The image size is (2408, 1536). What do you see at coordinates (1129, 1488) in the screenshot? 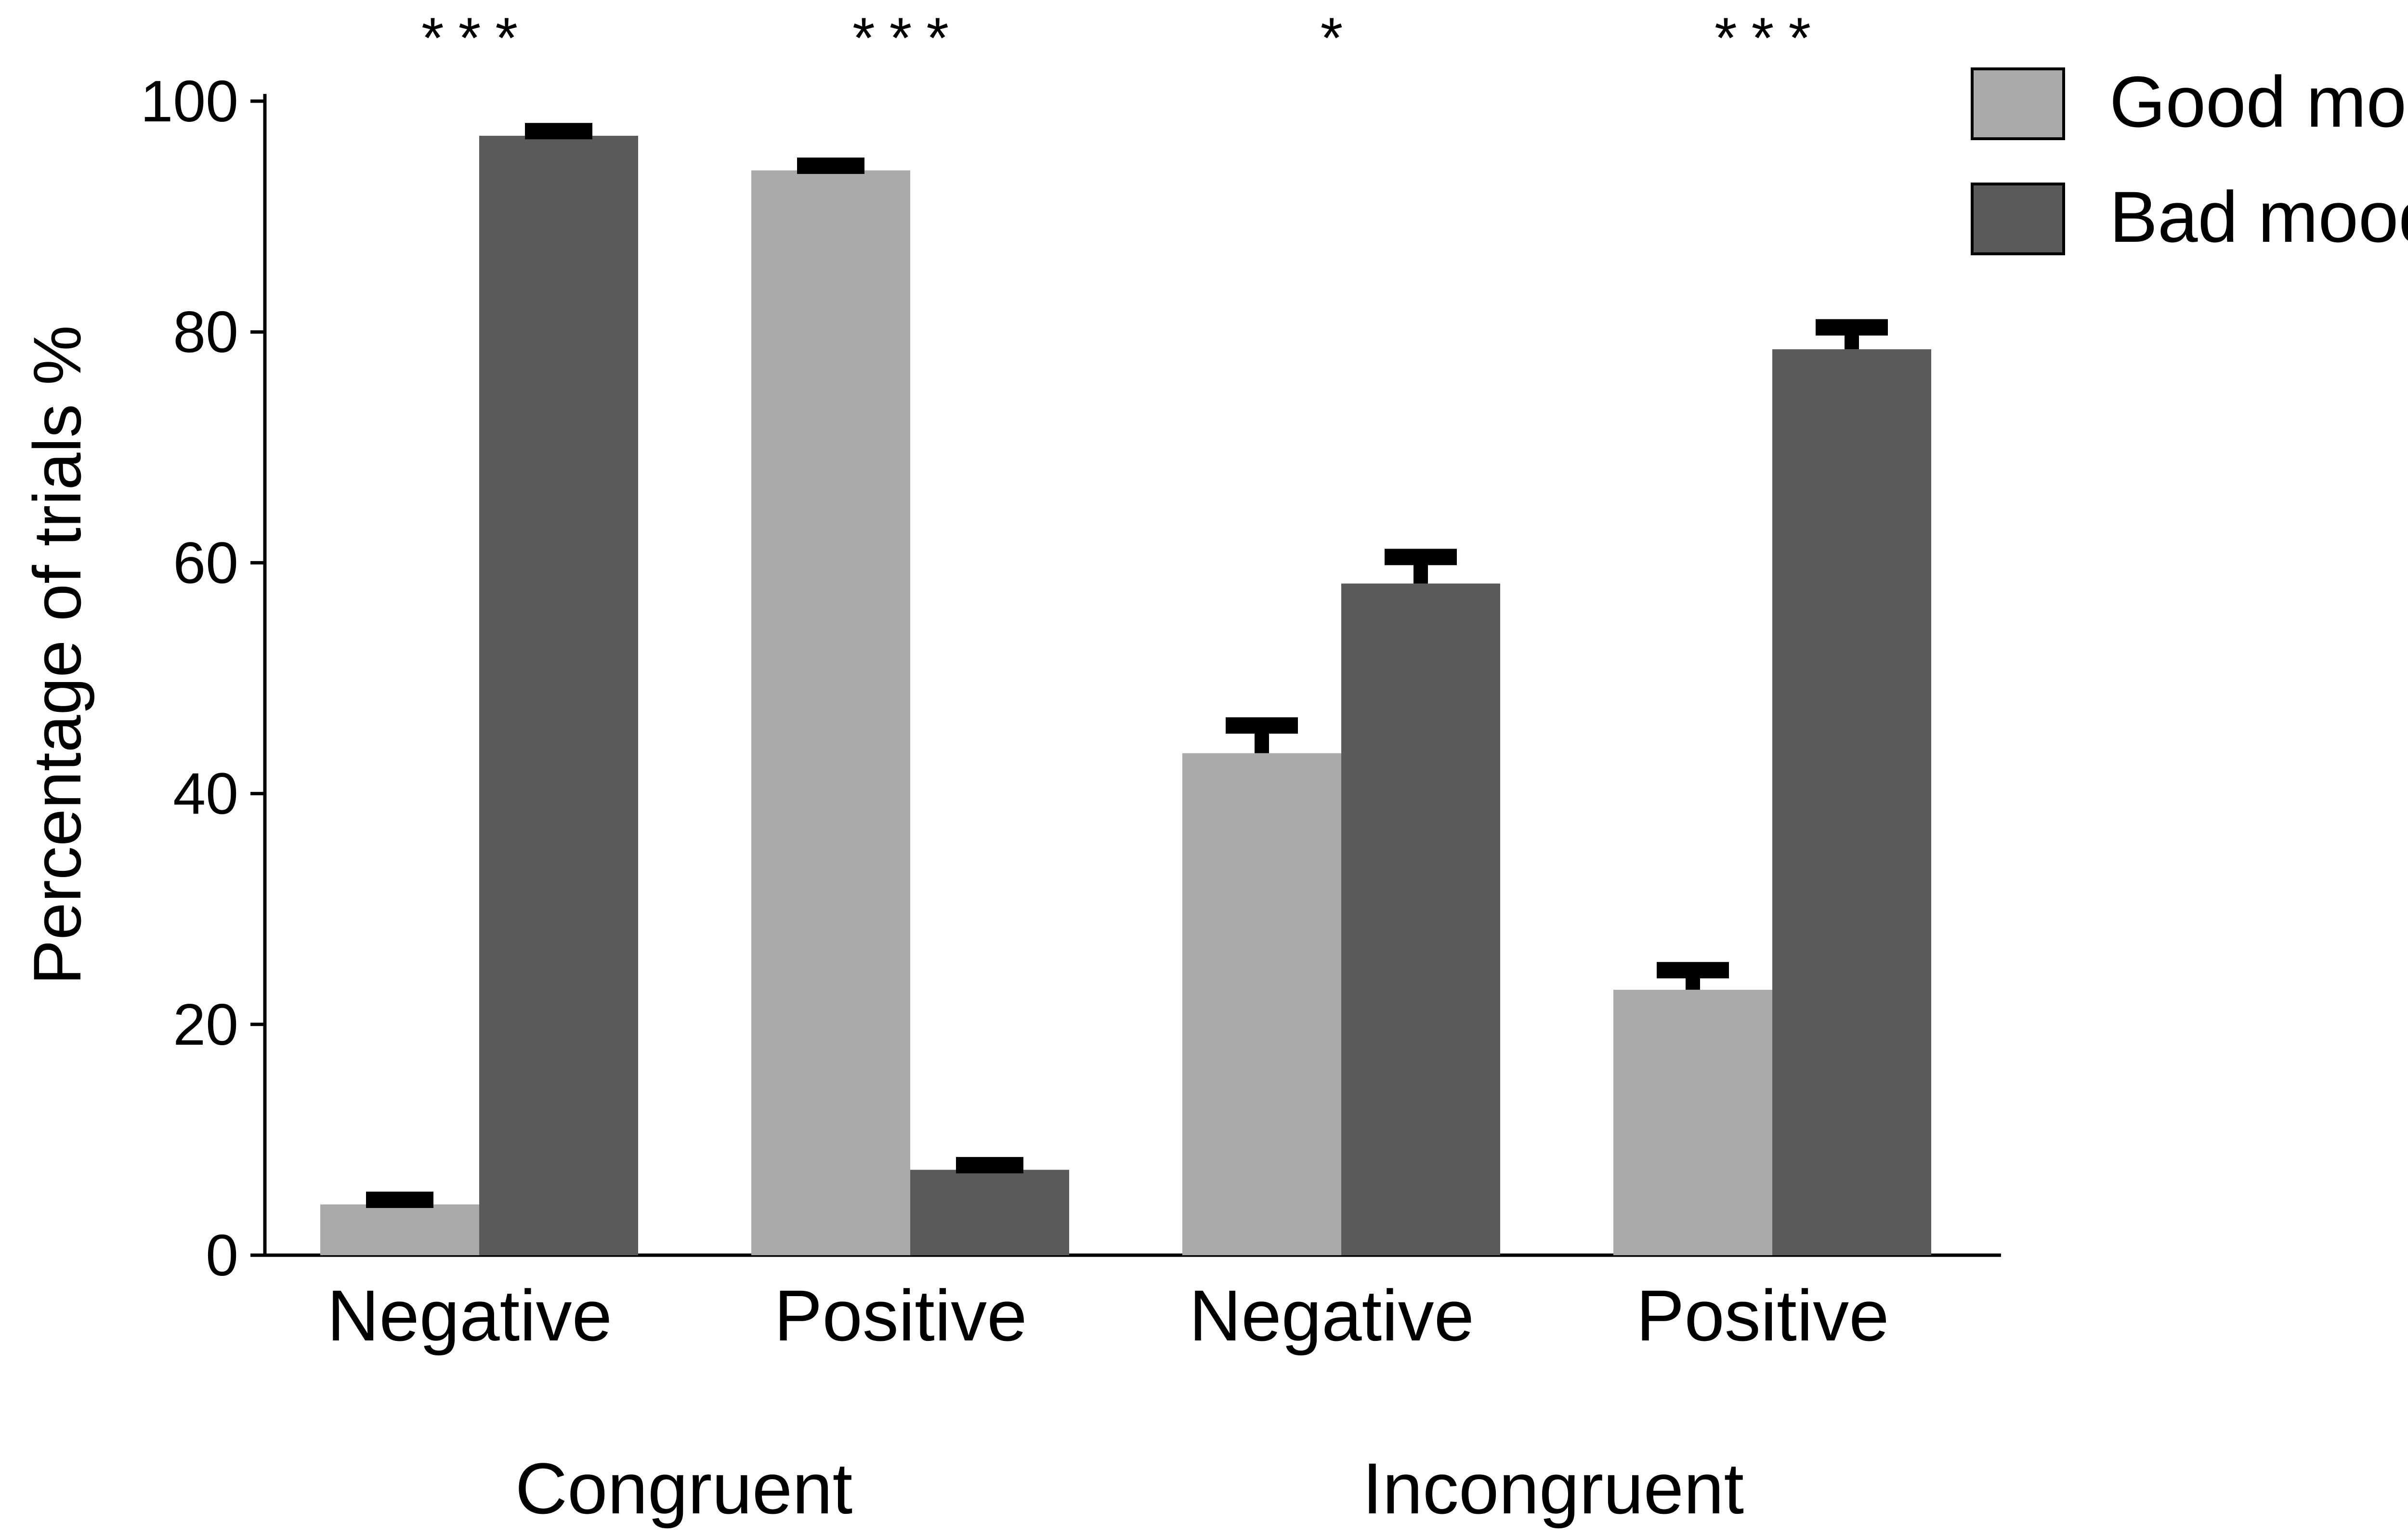
I see `x-group-labels: Congruent Incongruent` at bounding box center [1129, 1488].